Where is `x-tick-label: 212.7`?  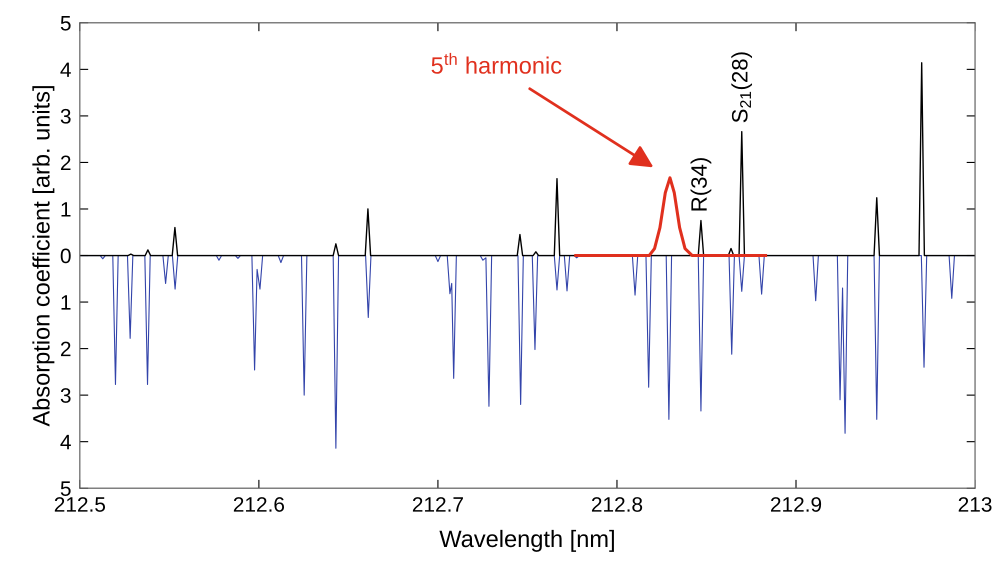 x-tick-label: 212.7 is located at coordinates (437, 504).